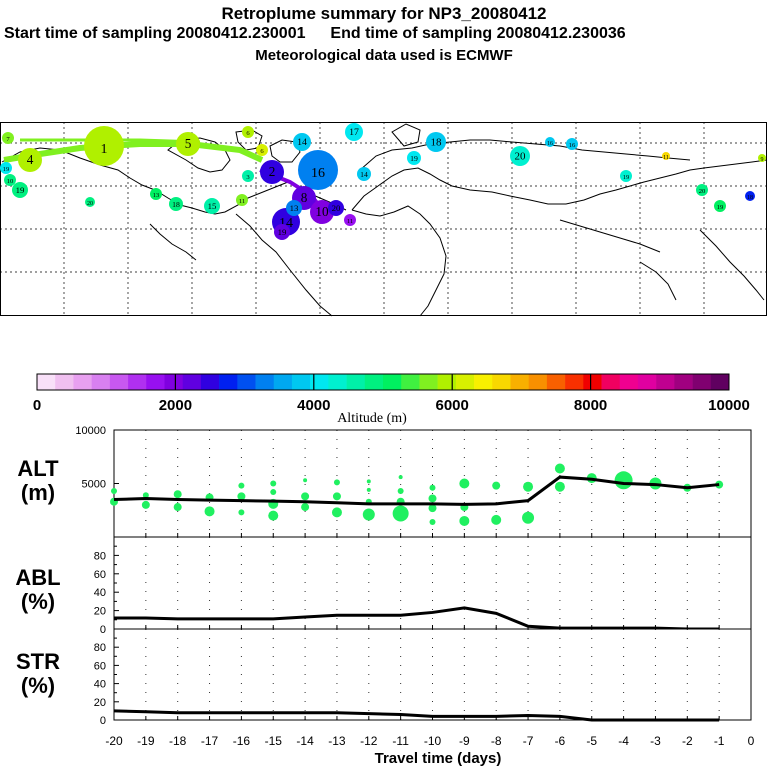  Describe the element at coordinates (687, 741) in the screenshot. I see `x-tick-label: -2` at that location.